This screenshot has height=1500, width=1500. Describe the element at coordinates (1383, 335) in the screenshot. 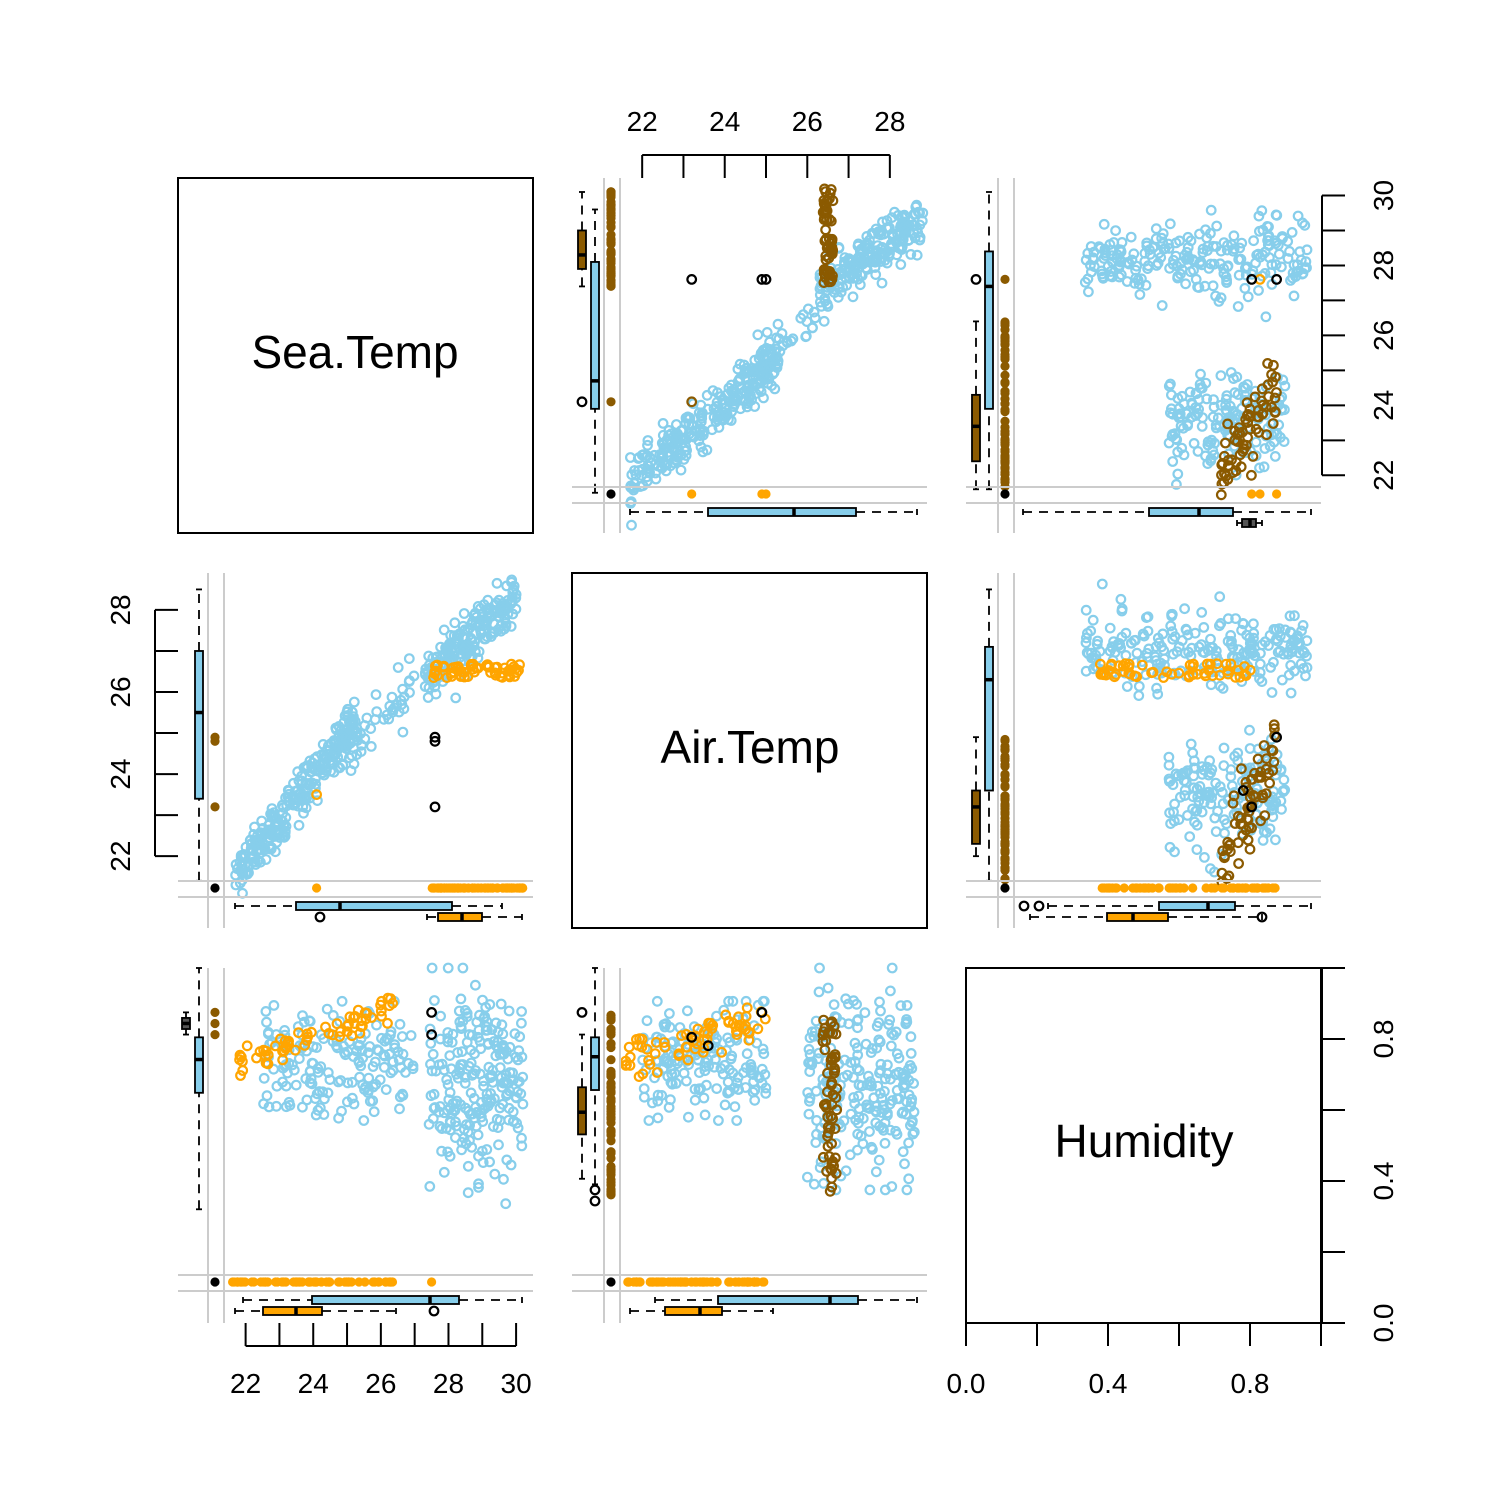

I see `right-axis-tick-label: 26` at that location.